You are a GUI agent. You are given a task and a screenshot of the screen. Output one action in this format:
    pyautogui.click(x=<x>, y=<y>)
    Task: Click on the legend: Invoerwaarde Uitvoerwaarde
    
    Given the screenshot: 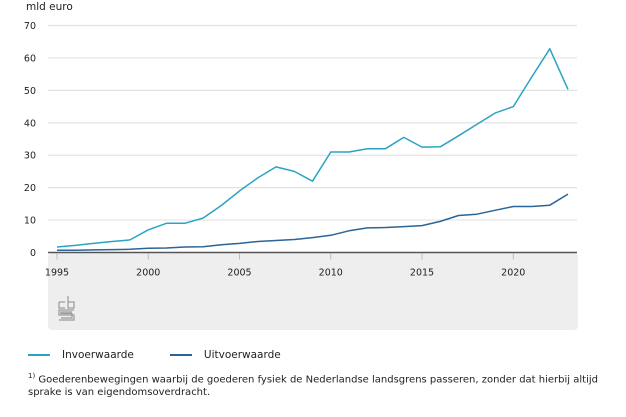 What is the action you would take?
    pyautogui.click(x=172, y=355)
    